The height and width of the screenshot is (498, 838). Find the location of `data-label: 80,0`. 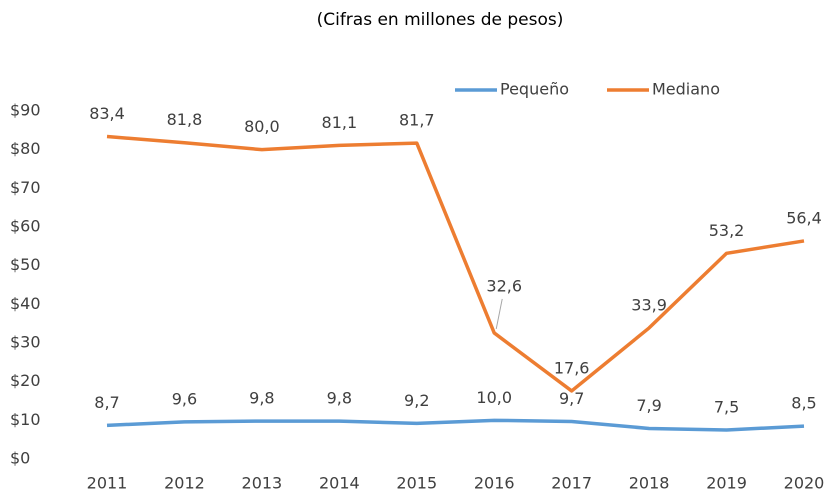

data-label: 80,0 is located at coordinates (262, 126).